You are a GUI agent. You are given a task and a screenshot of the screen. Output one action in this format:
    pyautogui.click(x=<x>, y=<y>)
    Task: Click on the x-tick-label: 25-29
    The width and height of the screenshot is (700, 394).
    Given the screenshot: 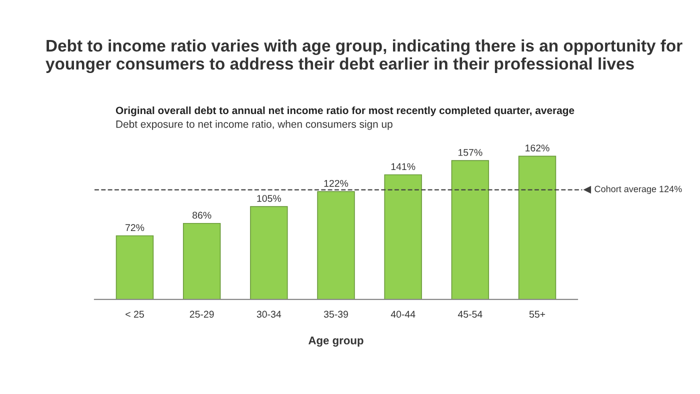 What is the action you would take?
    pyautogui.click(x=202, y=314)
    